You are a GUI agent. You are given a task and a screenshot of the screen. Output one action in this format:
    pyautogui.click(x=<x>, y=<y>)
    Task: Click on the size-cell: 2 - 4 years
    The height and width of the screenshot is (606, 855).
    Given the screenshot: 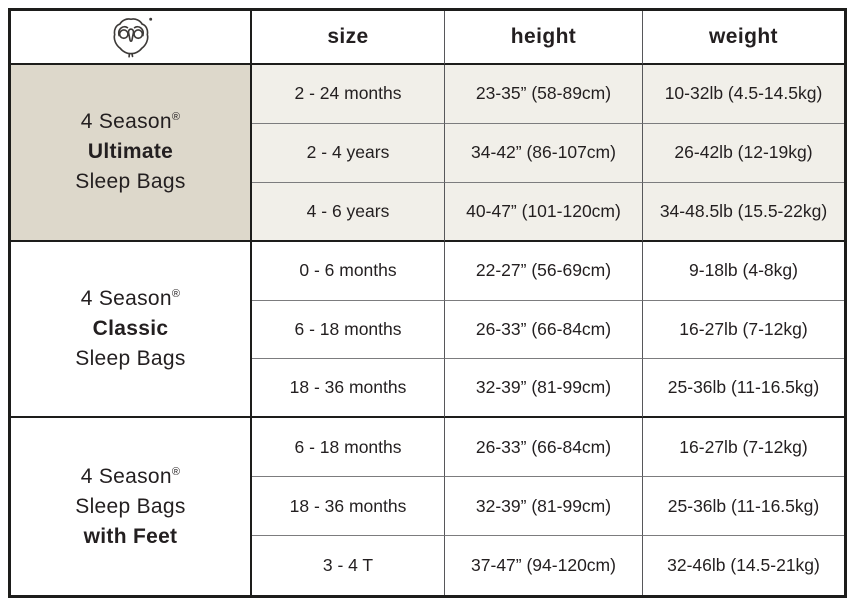 What is the action you would take?
    pyautogui.click(x=348, y=153)
    